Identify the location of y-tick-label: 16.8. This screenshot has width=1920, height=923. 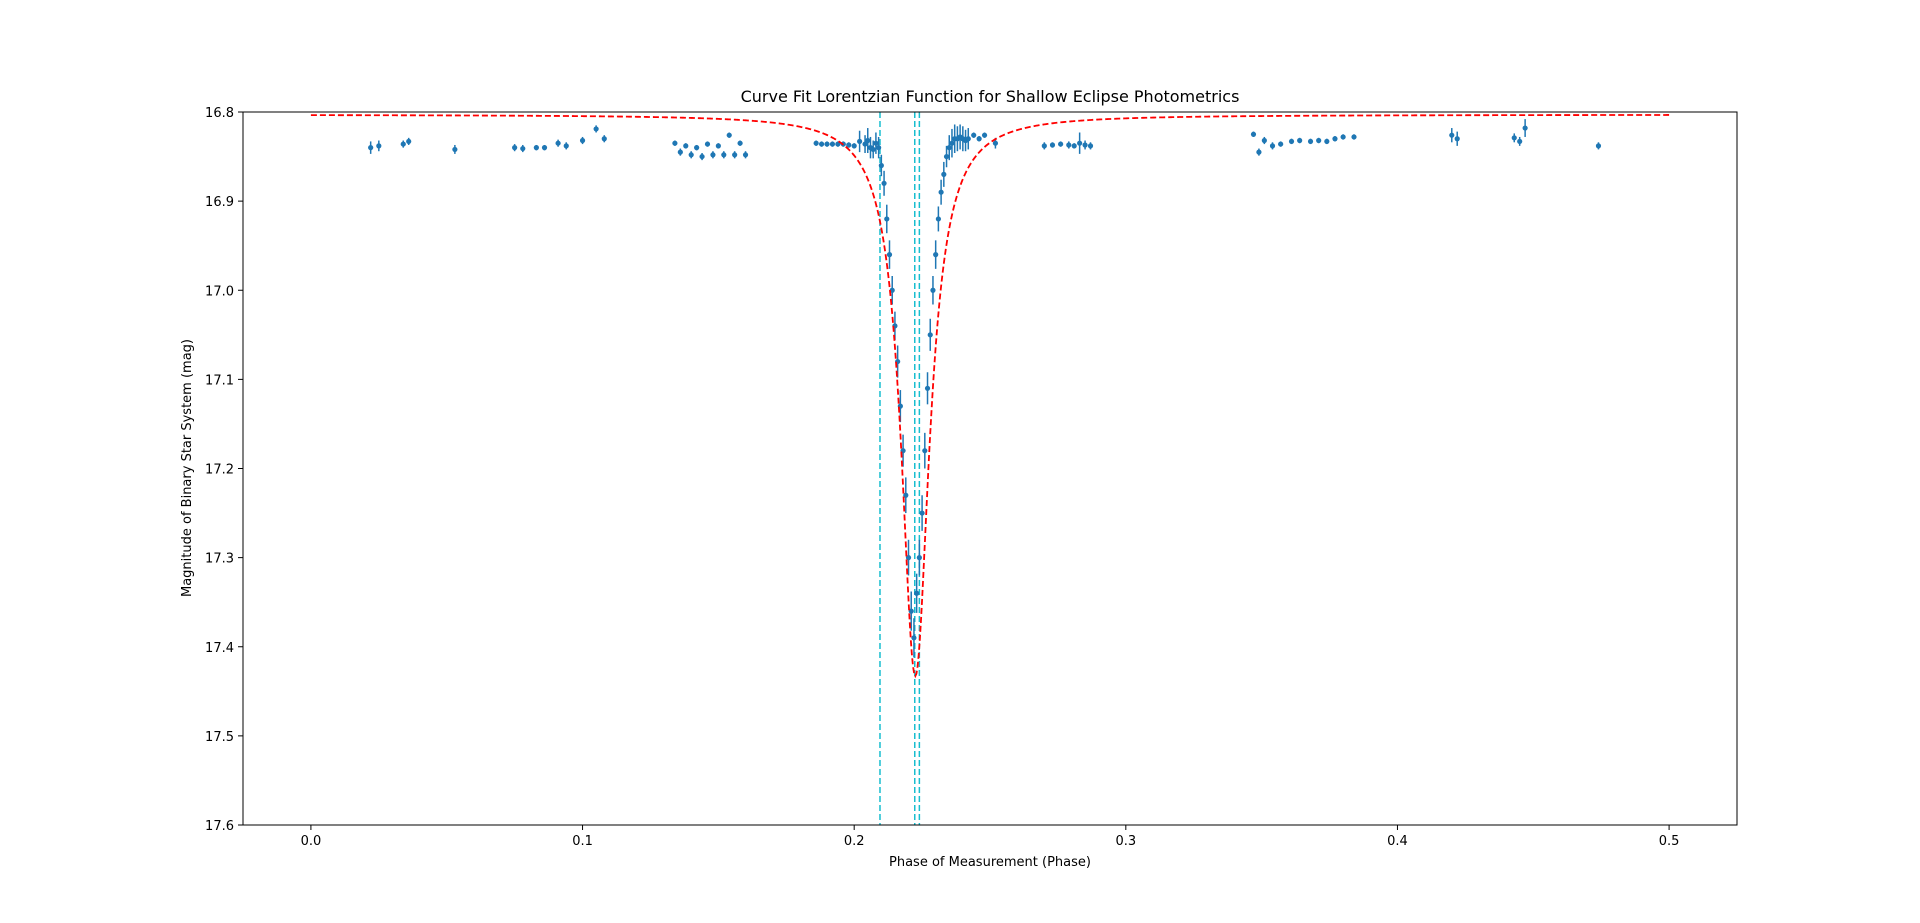
(219, 113).